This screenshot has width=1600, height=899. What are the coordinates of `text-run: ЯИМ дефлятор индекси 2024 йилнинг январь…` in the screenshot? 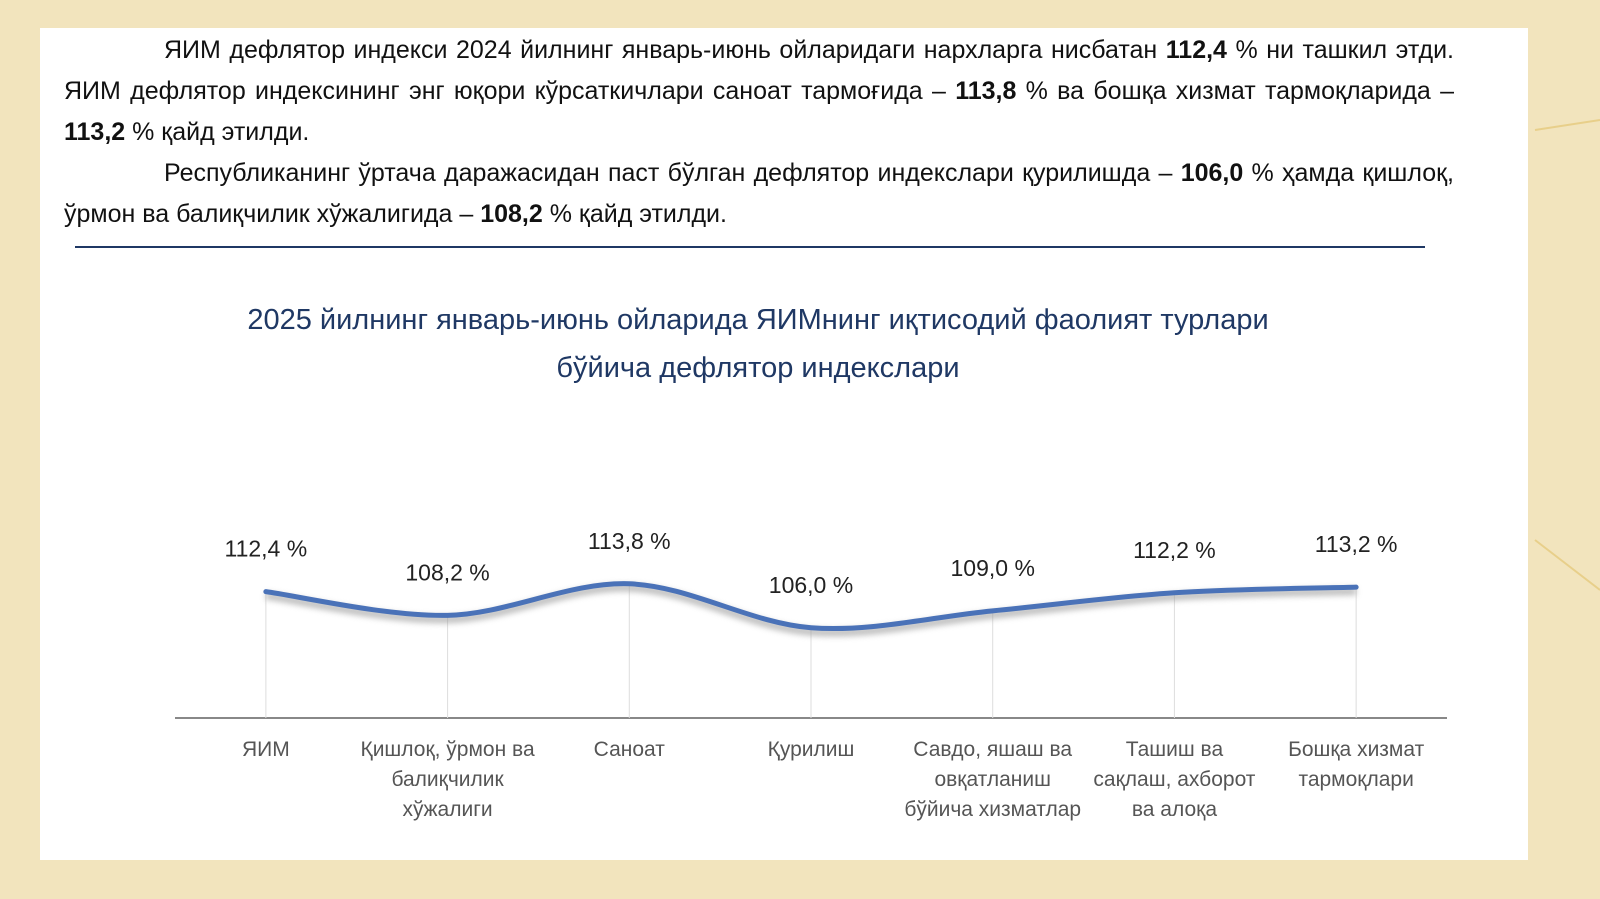 It's located at (665, 50).